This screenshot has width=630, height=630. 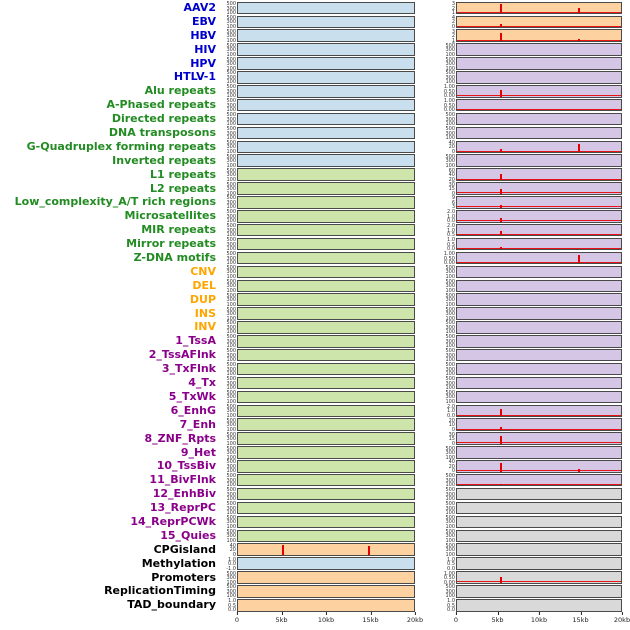 What do you see at coordinates (204, 21) in the screenshot?
I see `row-label-EBV: EBV` at bounding box center [204, 21].